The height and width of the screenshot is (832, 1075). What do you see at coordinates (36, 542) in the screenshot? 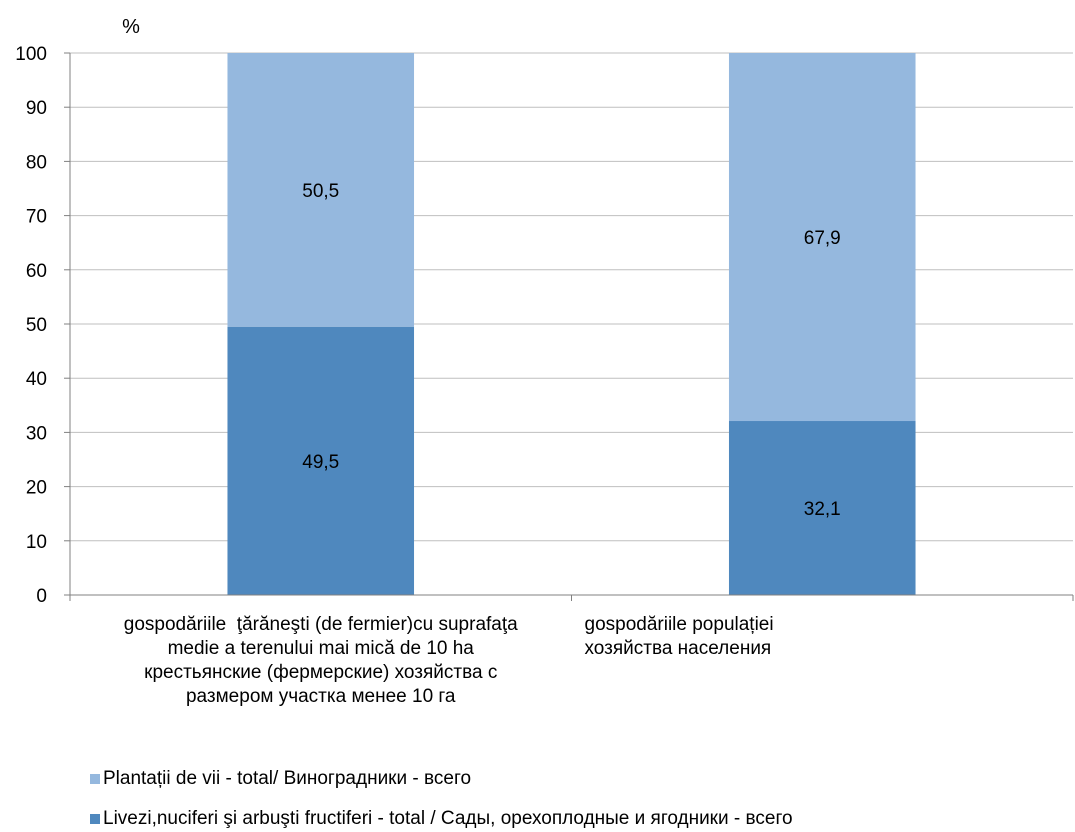
I see `y-tick-label: 10` at bounding box center [36, 542].